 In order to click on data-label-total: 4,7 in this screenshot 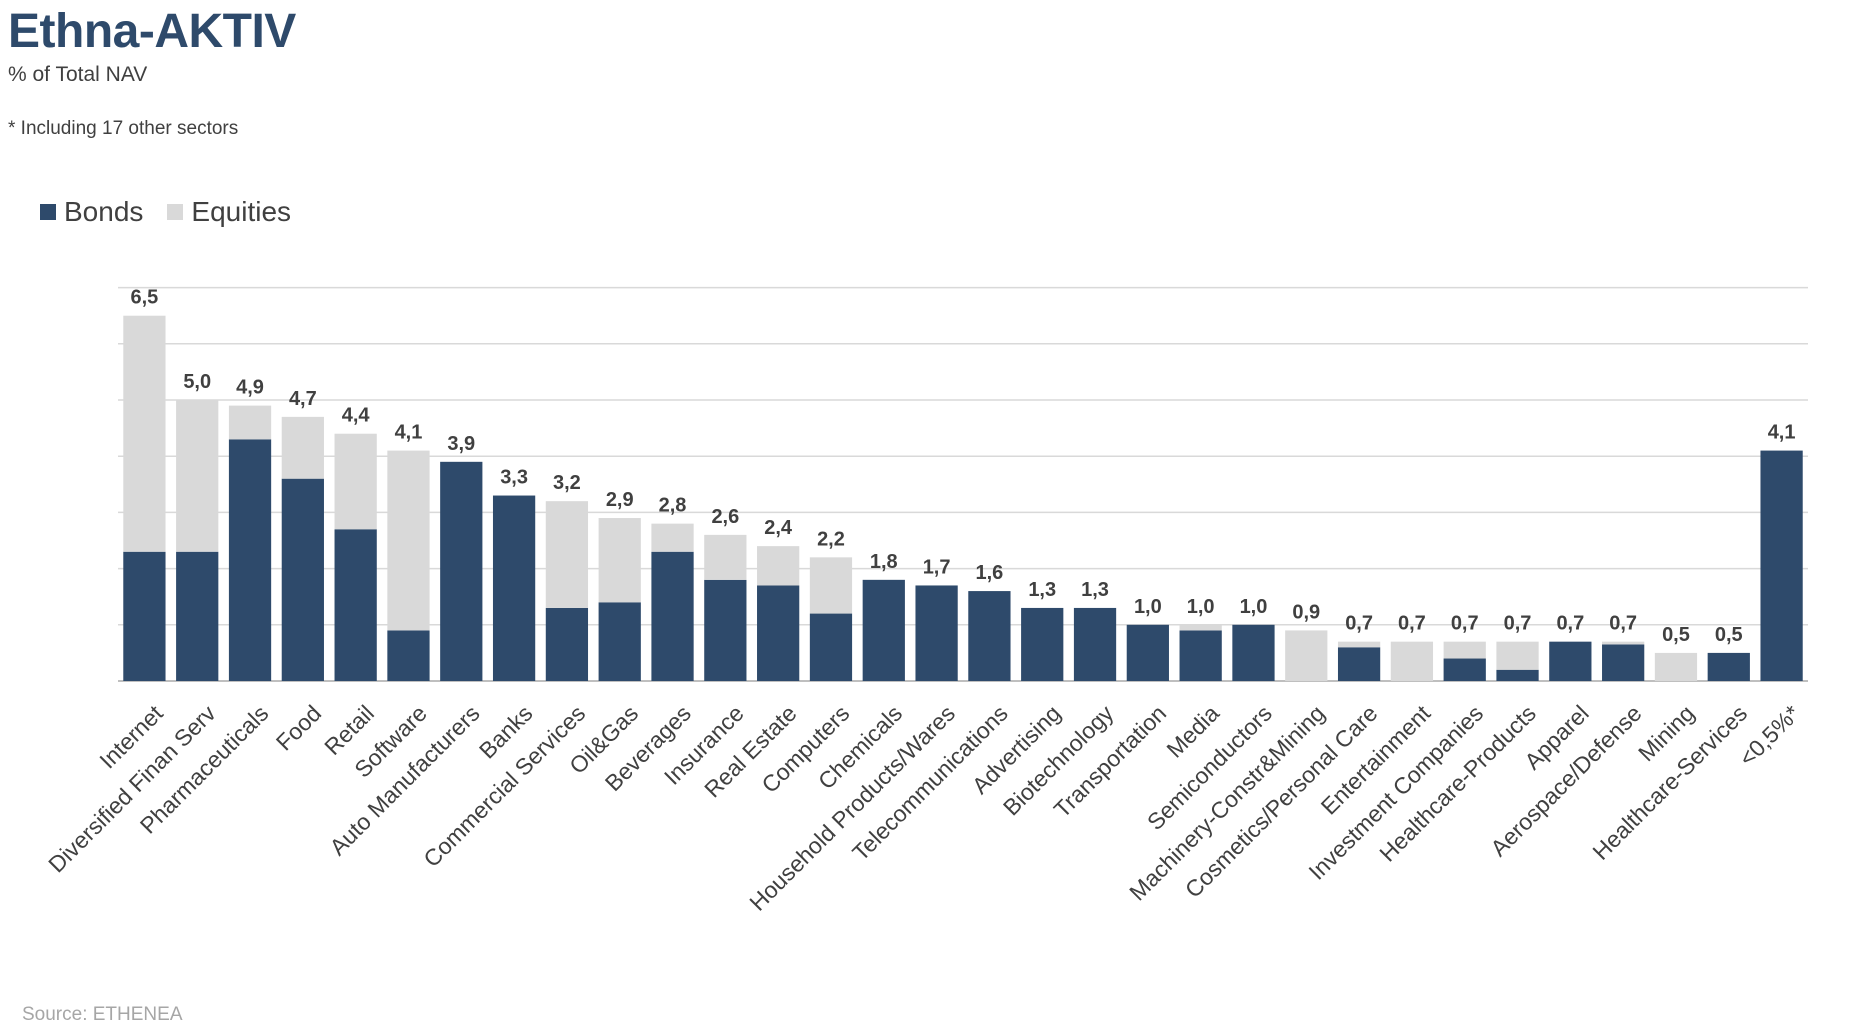, I will do `click(303, 399)`.